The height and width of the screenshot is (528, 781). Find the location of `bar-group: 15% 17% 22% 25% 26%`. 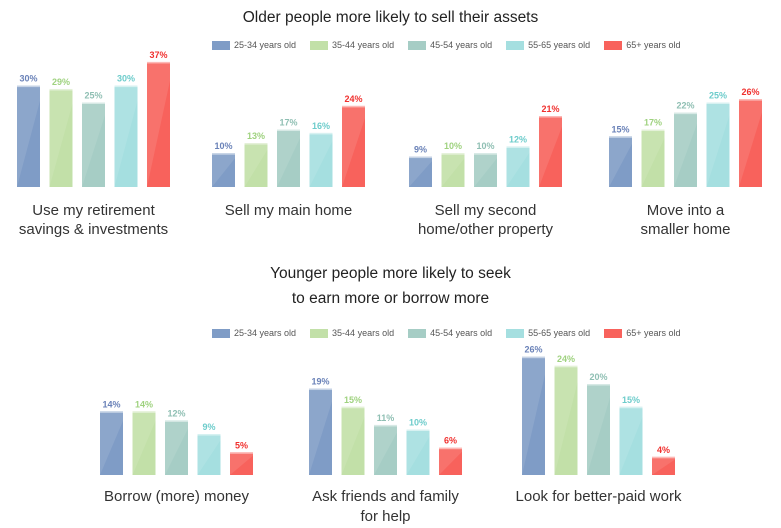

bar-group: 15% 17% 22% 25% 26% is located at coordinates (685, 137).